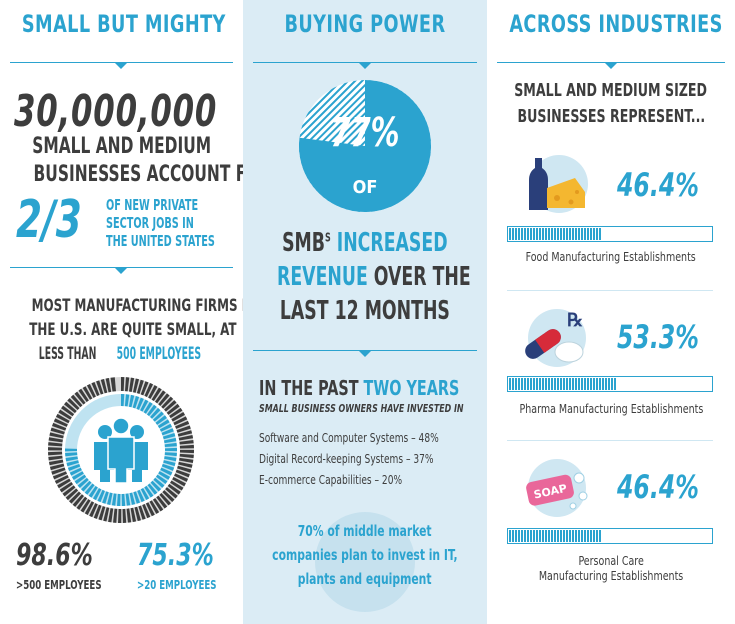 The image size is (735, 624). What do you see at coordinates (137, 306) in the screenshot?
I see `manufacturing-text-1: MOST MANUFACTURING FIRMS IN` at bounding box center [137, 306].